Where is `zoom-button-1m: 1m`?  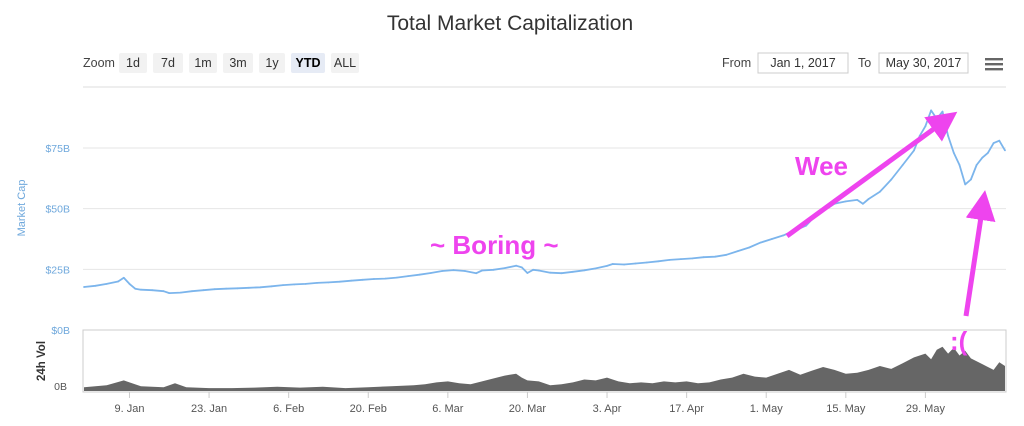 zoom-button-1m: 1m is located at coordinates (203, 63).